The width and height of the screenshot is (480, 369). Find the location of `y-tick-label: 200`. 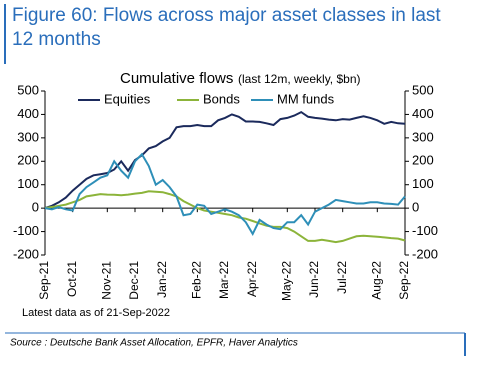

y-tick-label: 200 is located at coordinates (28, 160).